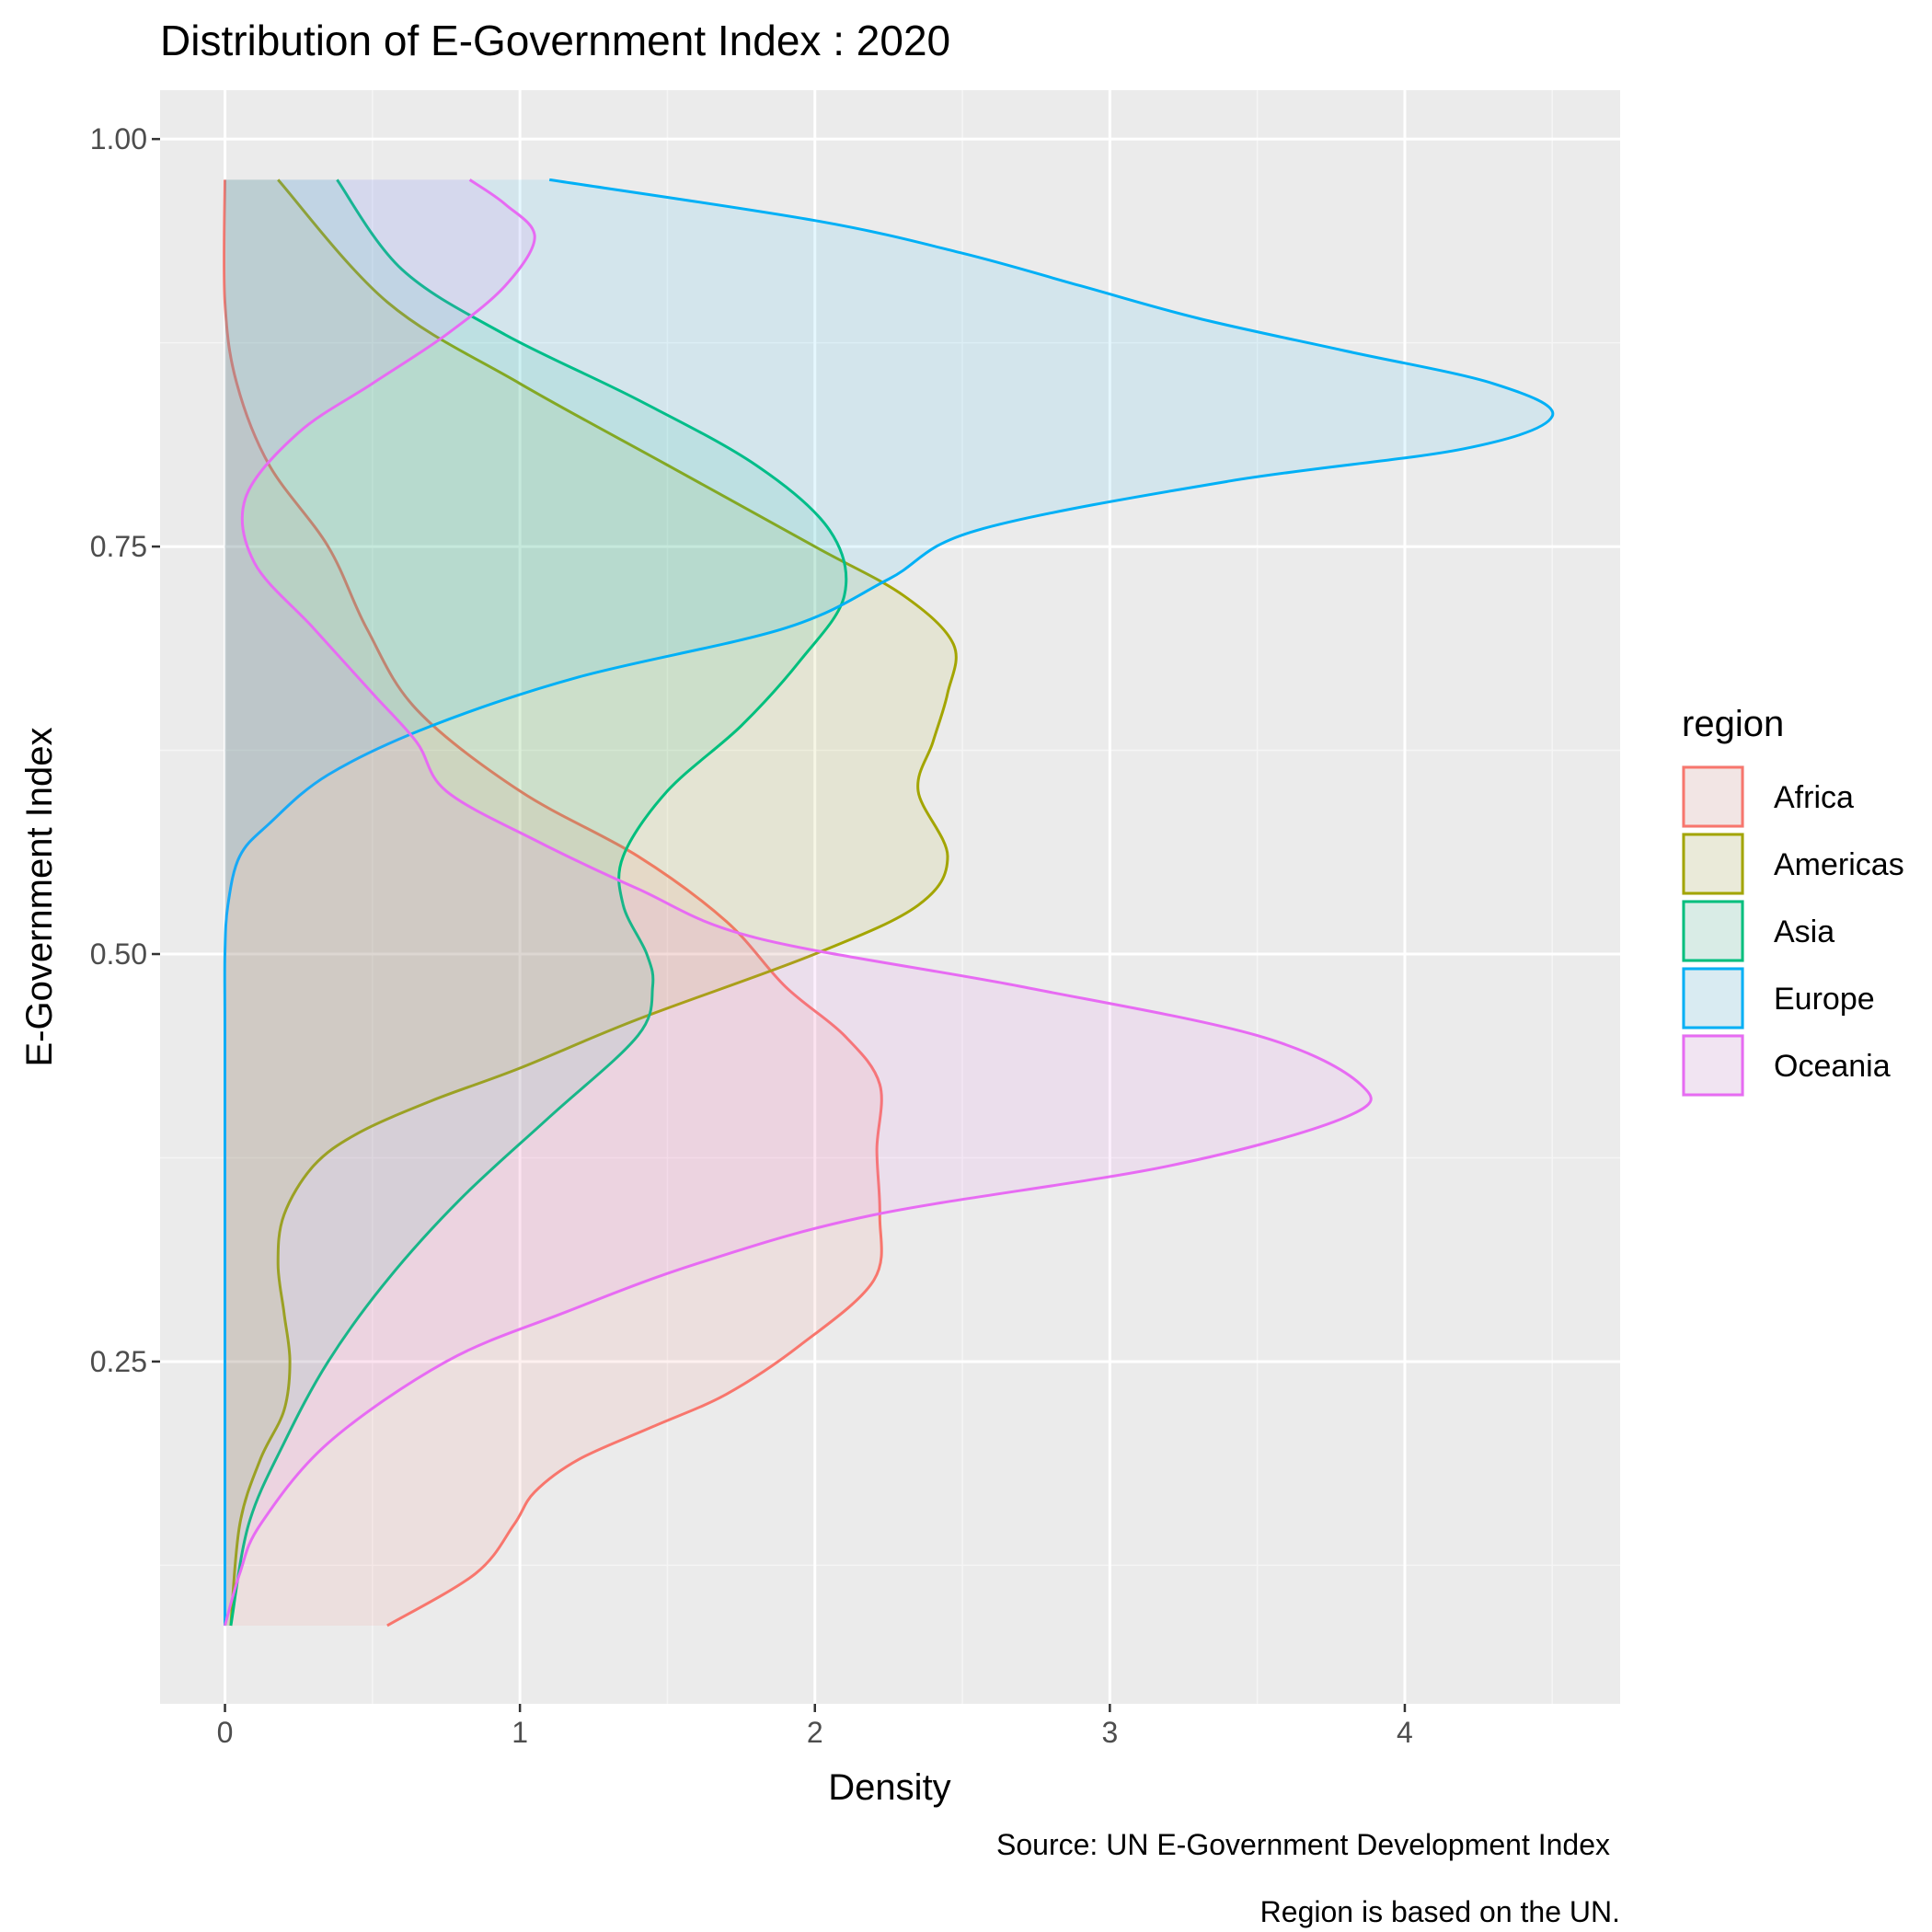 The height and width of the screenshot is (1932, 1932). I want to click on x-axis: 0 1 2 3 4, so click(815, 1726).